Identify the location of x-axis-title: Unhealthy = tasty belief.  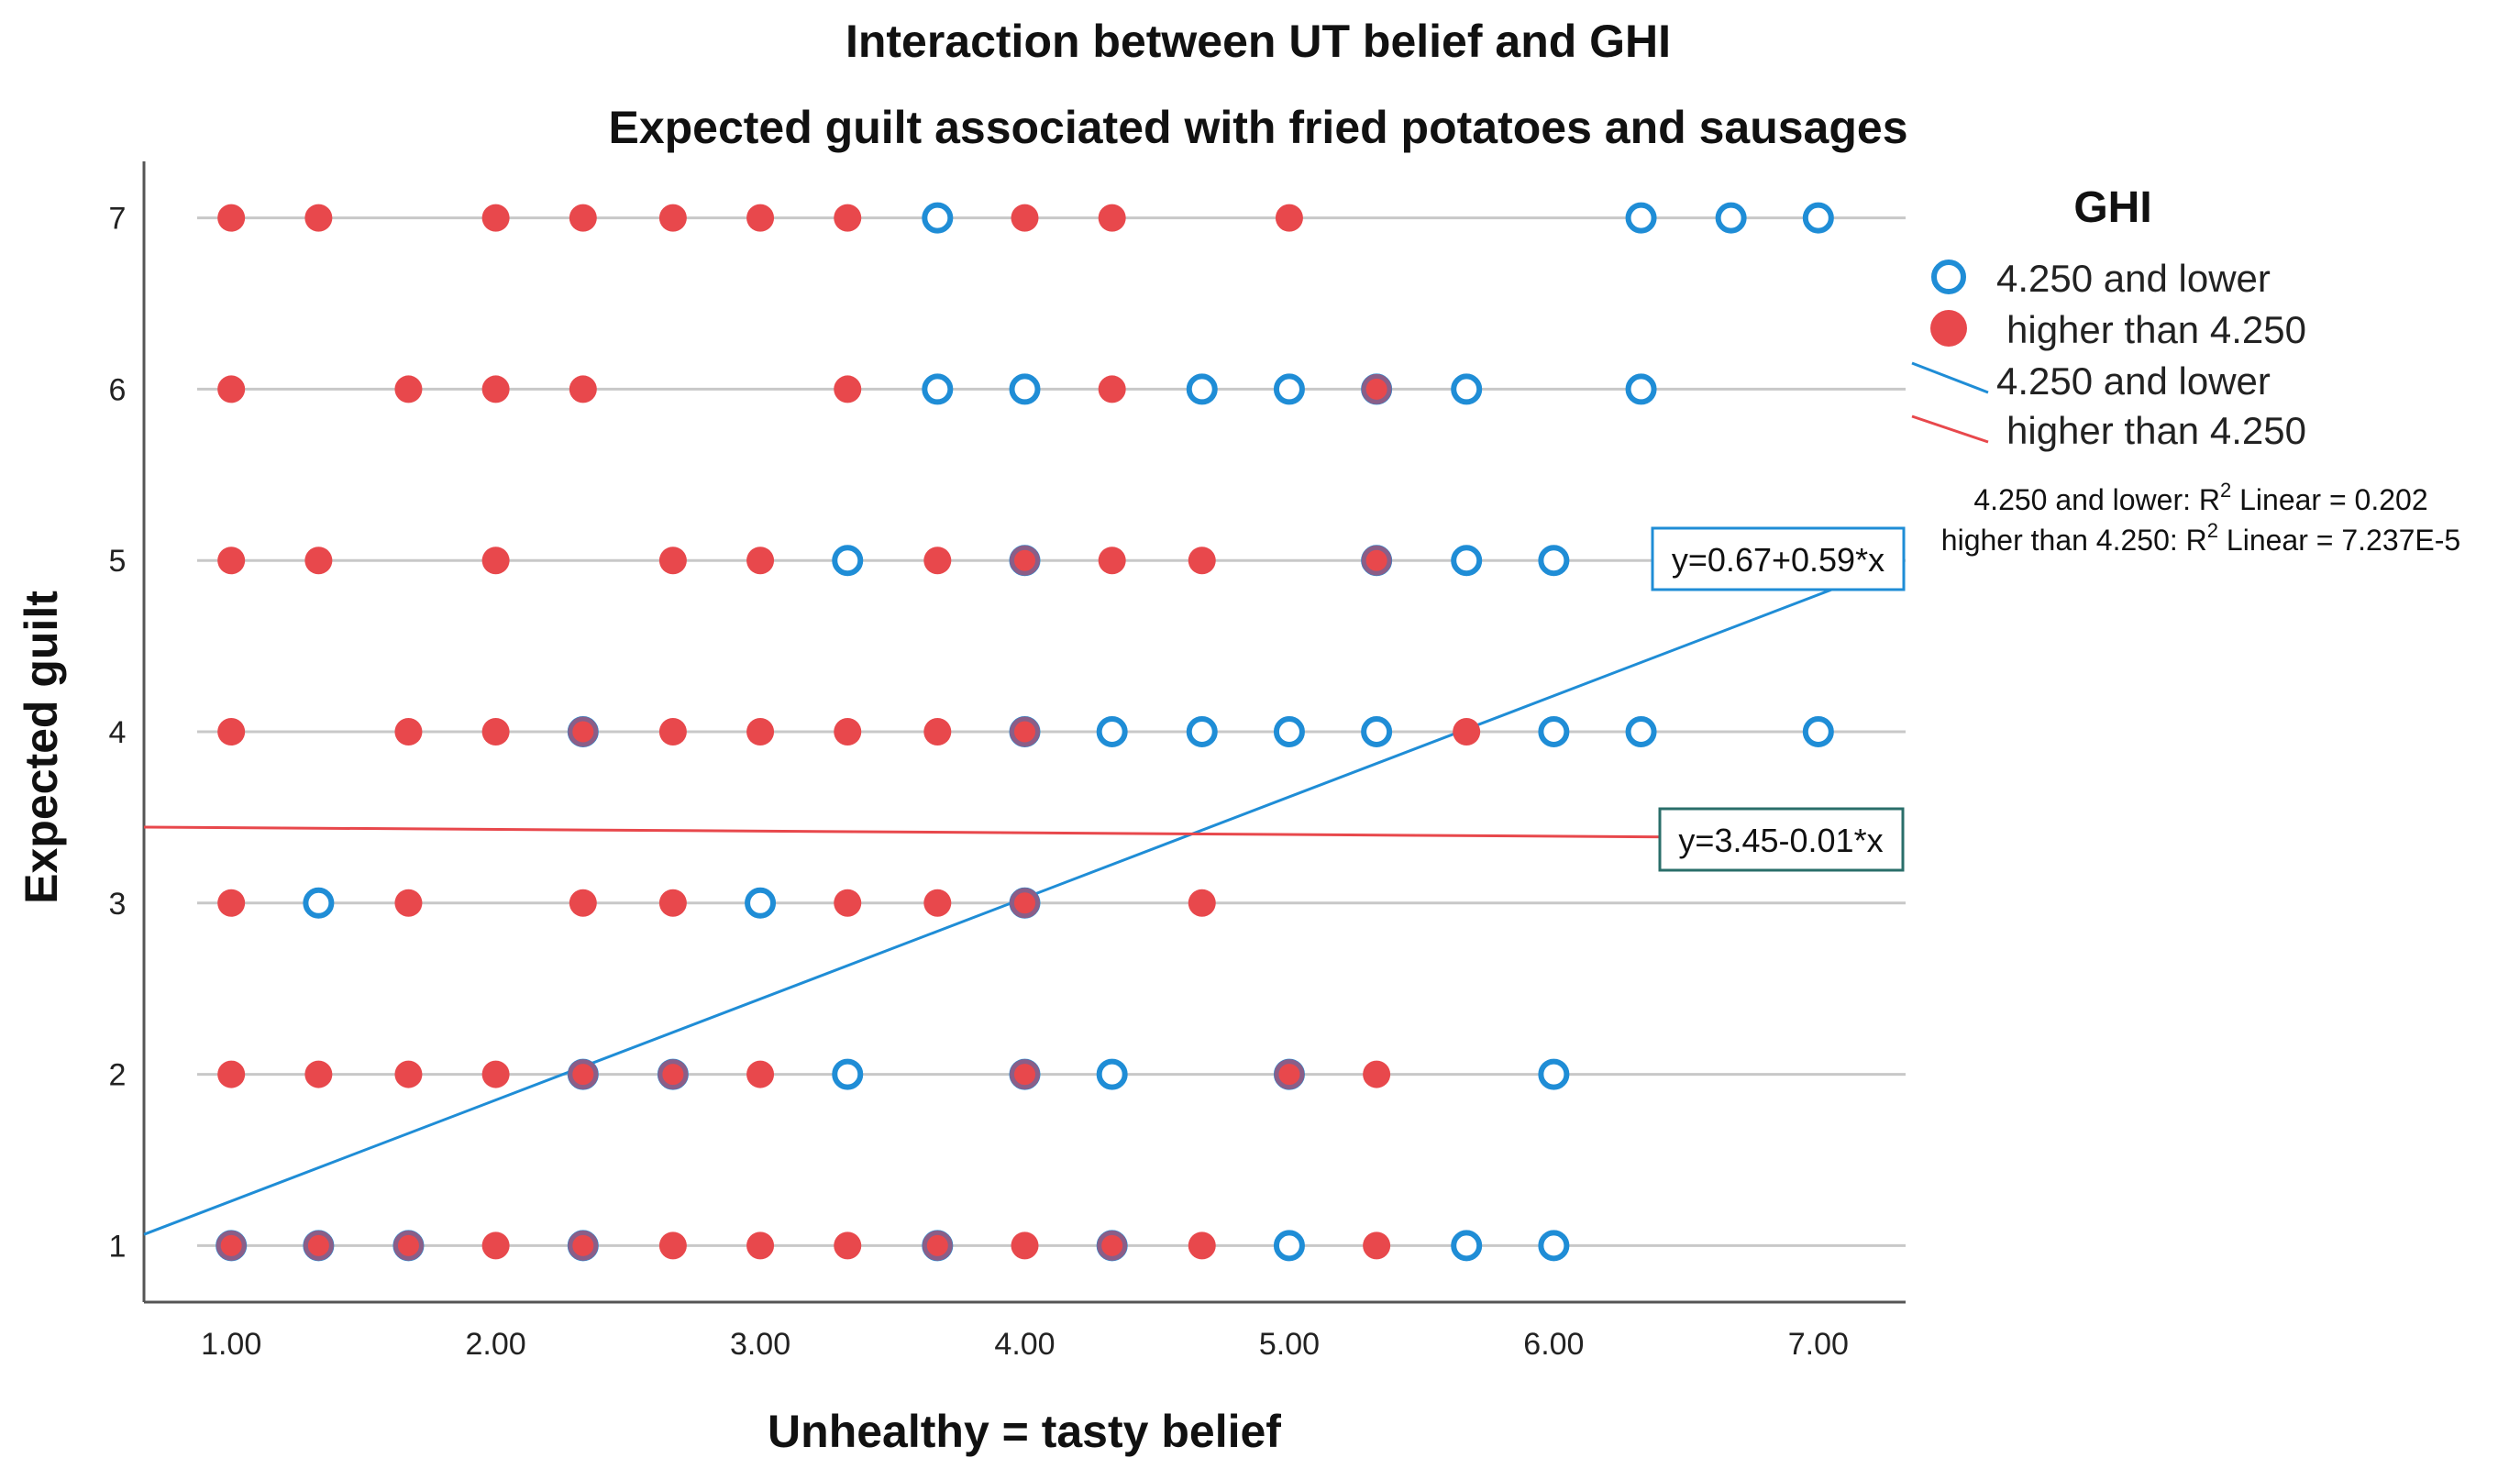
(1024, 1431).